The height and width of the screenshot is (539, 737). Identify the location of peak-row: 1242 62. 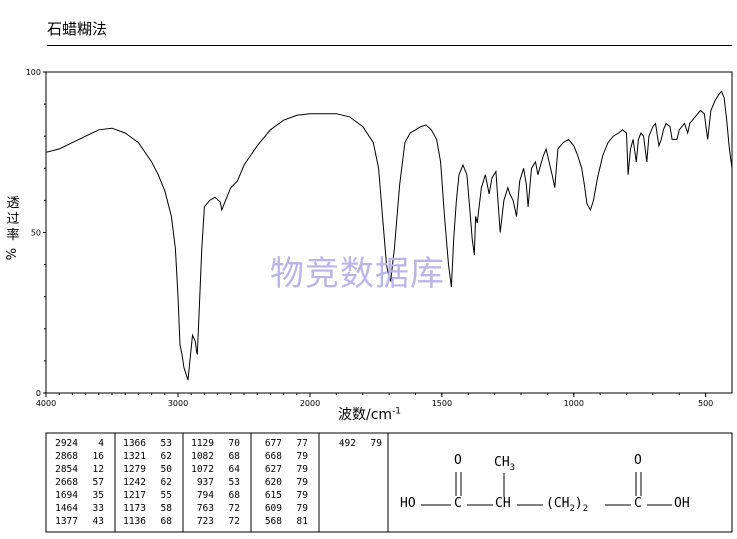
(146, 482).